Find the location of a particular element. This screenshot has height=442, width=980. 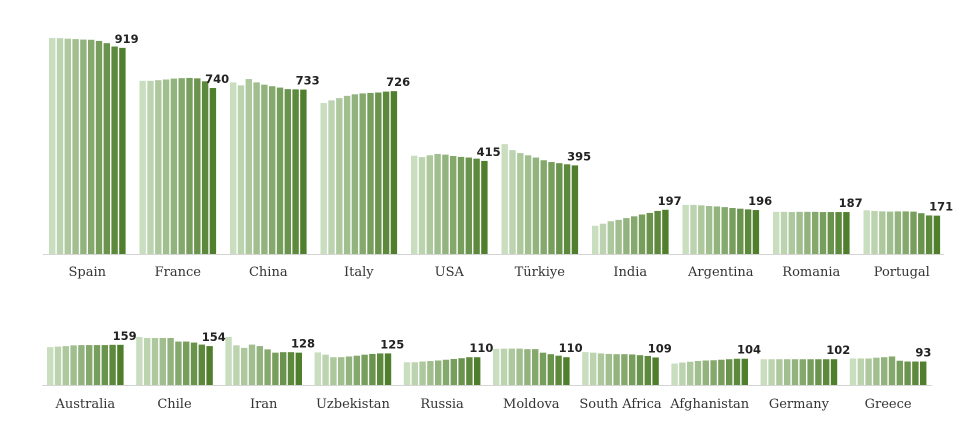

country-label: Uzbekistan is located at coordinates (353, 404).